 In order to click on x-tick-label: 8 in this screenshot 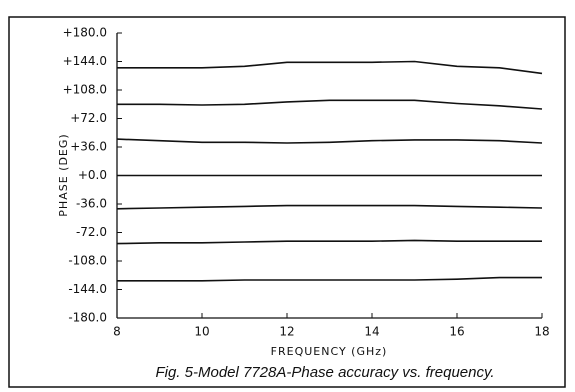, I will do `click(117, 332)`.